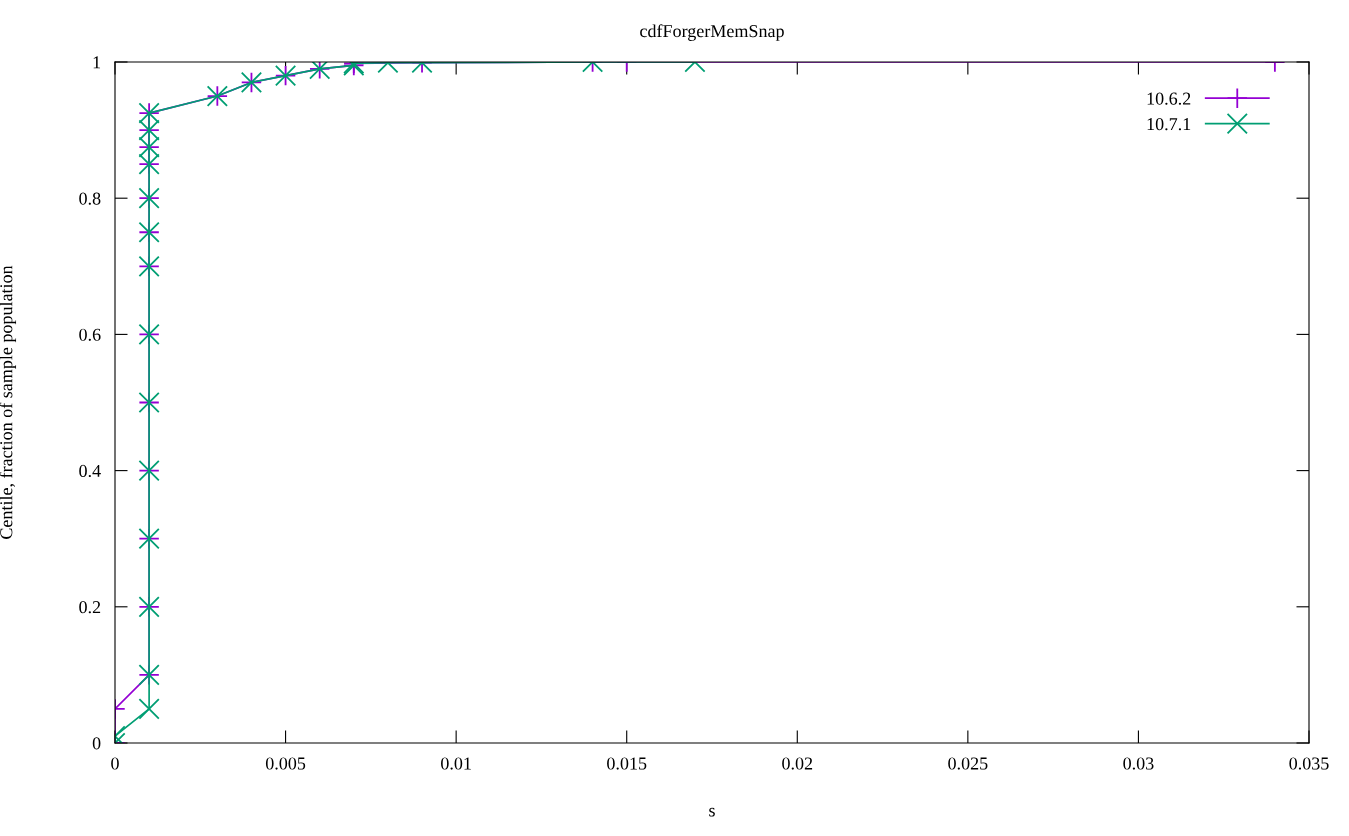 Image resolution: width=1349 pixels, height=836 pixels. Describe the element at coordinates (90, 607) in the screenshot. I see `y-tick-label: 0.2` at that location.